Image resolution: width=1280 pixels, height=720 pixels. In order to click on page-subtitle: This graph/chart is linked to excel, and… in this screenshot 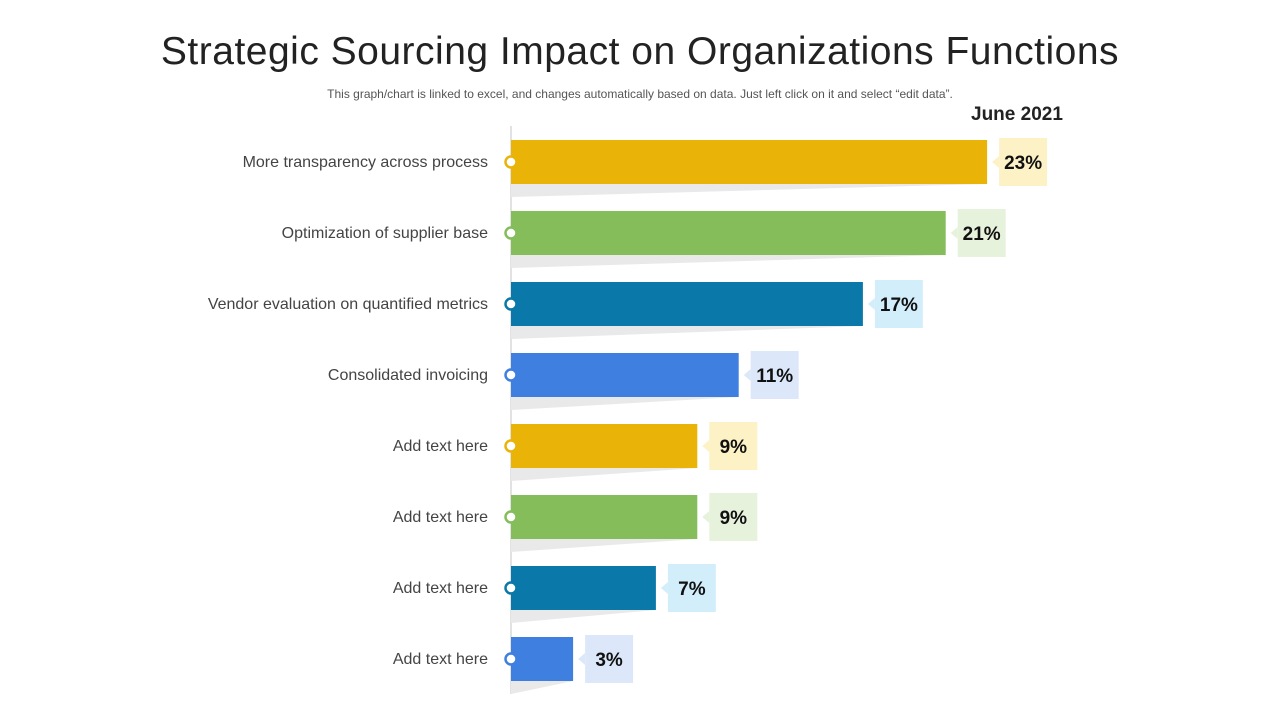, I will do `click(640, 94)`.